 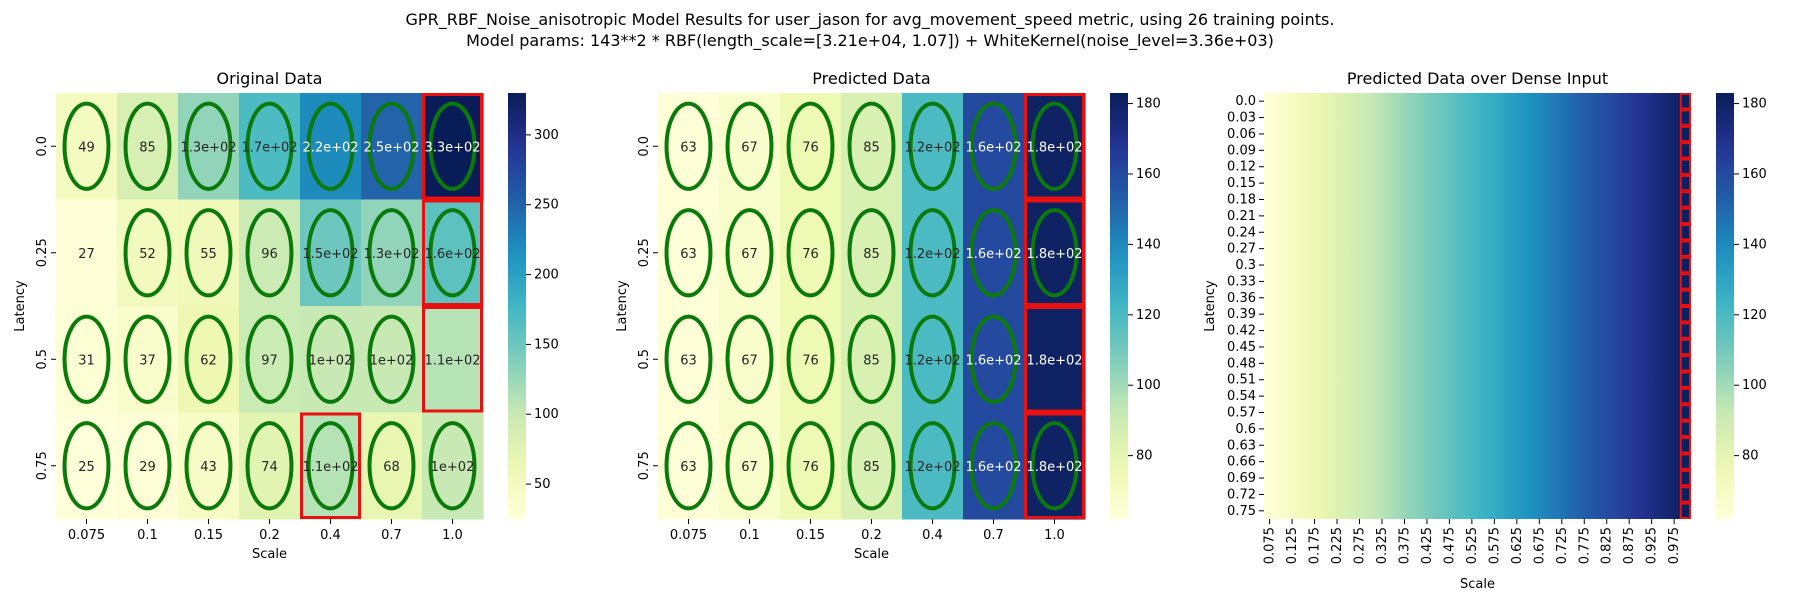 What do you see at coordinates (1494, 545) in the screenshot?
I see `x-tick-label: 0.575` at bounding box center [1494, 545].